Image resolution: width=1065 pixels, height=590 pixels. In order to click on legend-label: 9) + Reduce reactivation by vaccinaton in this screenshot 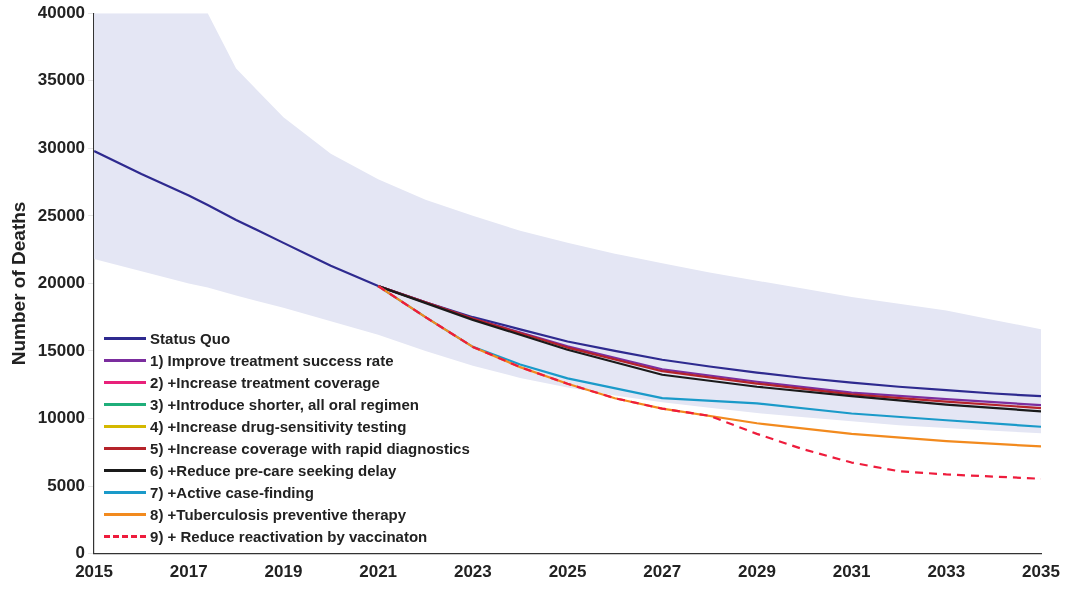, I will do `click(289, 537)`.